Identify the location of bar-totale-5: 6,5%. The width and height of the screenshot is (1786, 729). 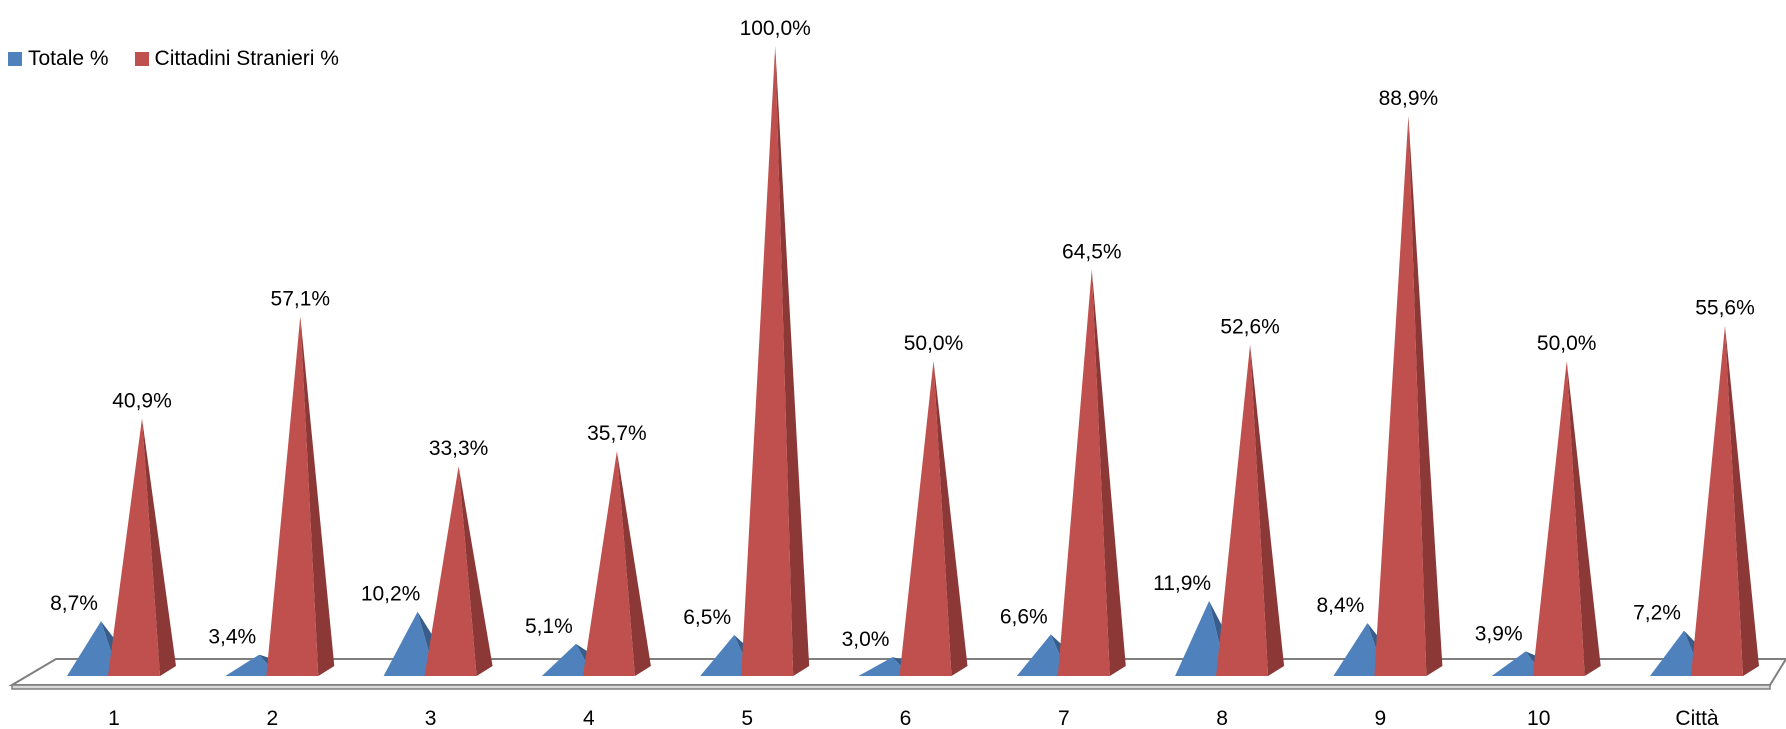
(726, 641).